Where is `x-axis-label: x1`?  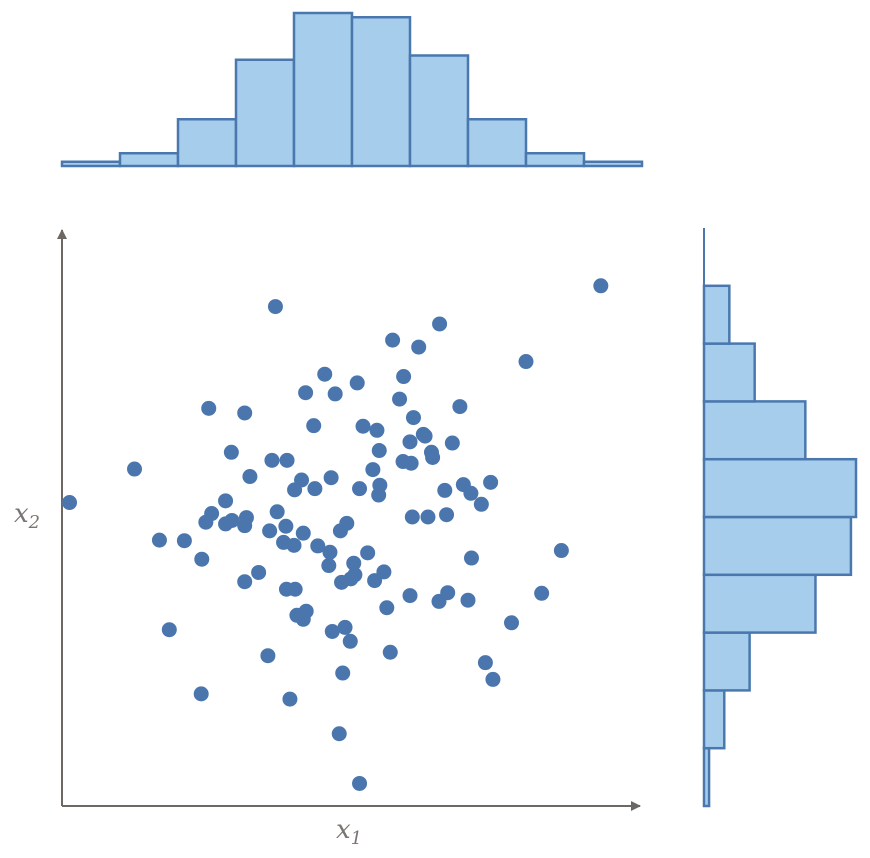
x-axis-label: x1 is located at coordinates (349, 832).